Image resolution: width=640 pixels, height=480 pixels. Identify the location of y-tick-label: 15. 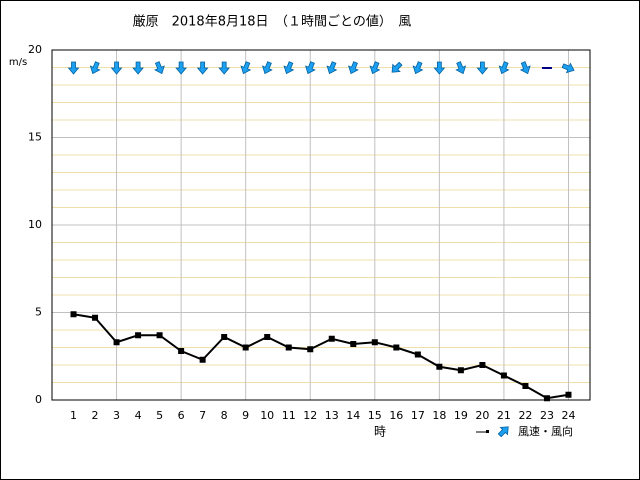
(35, 137).